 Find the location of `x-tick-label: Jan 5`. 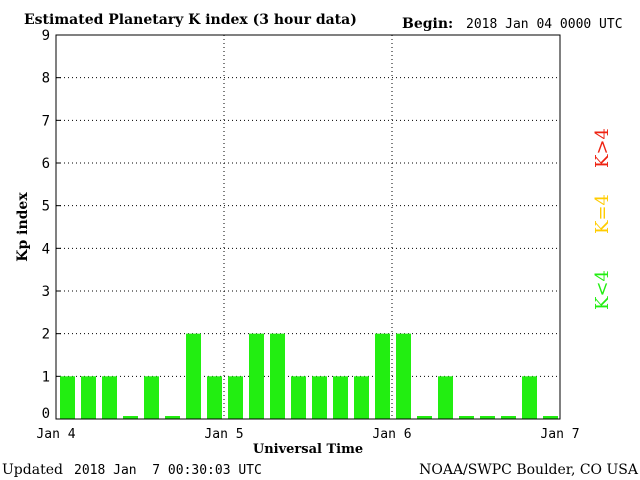

x-tick-label: Jan 5 is located at coordinates (223, 434).